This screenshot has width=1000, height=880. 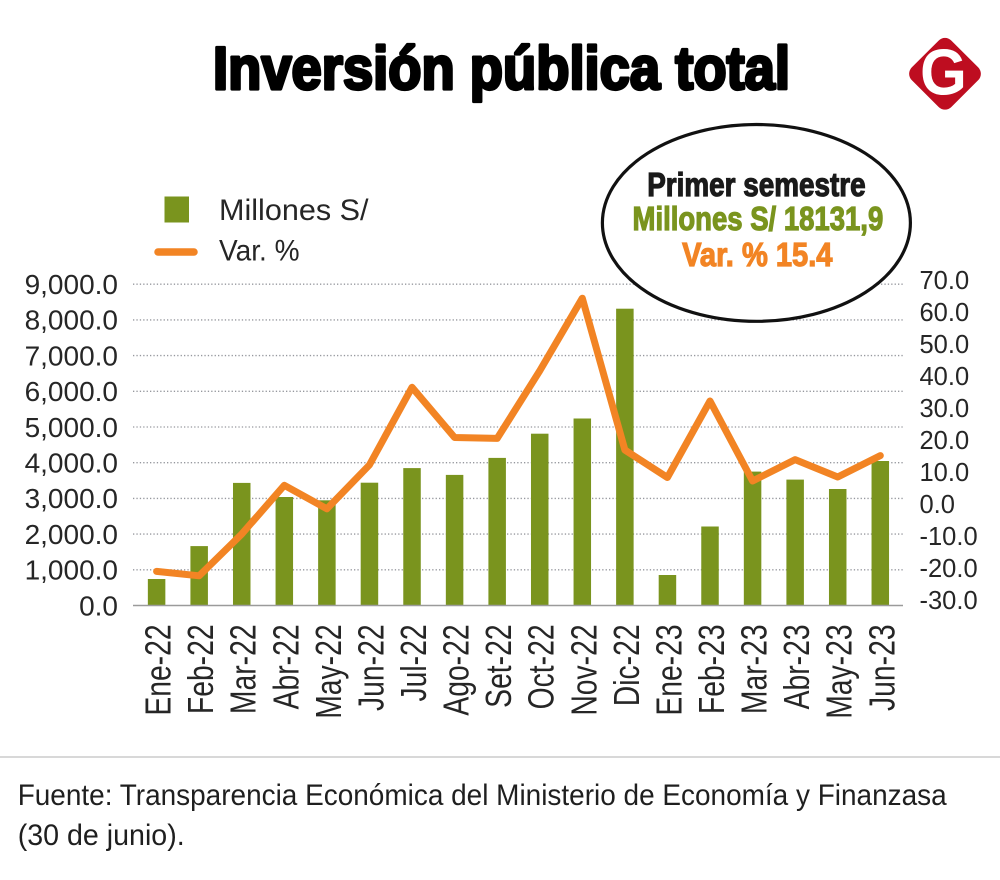 I want to click on svg-text: Inversión pública total, so click(x=501, y=68).